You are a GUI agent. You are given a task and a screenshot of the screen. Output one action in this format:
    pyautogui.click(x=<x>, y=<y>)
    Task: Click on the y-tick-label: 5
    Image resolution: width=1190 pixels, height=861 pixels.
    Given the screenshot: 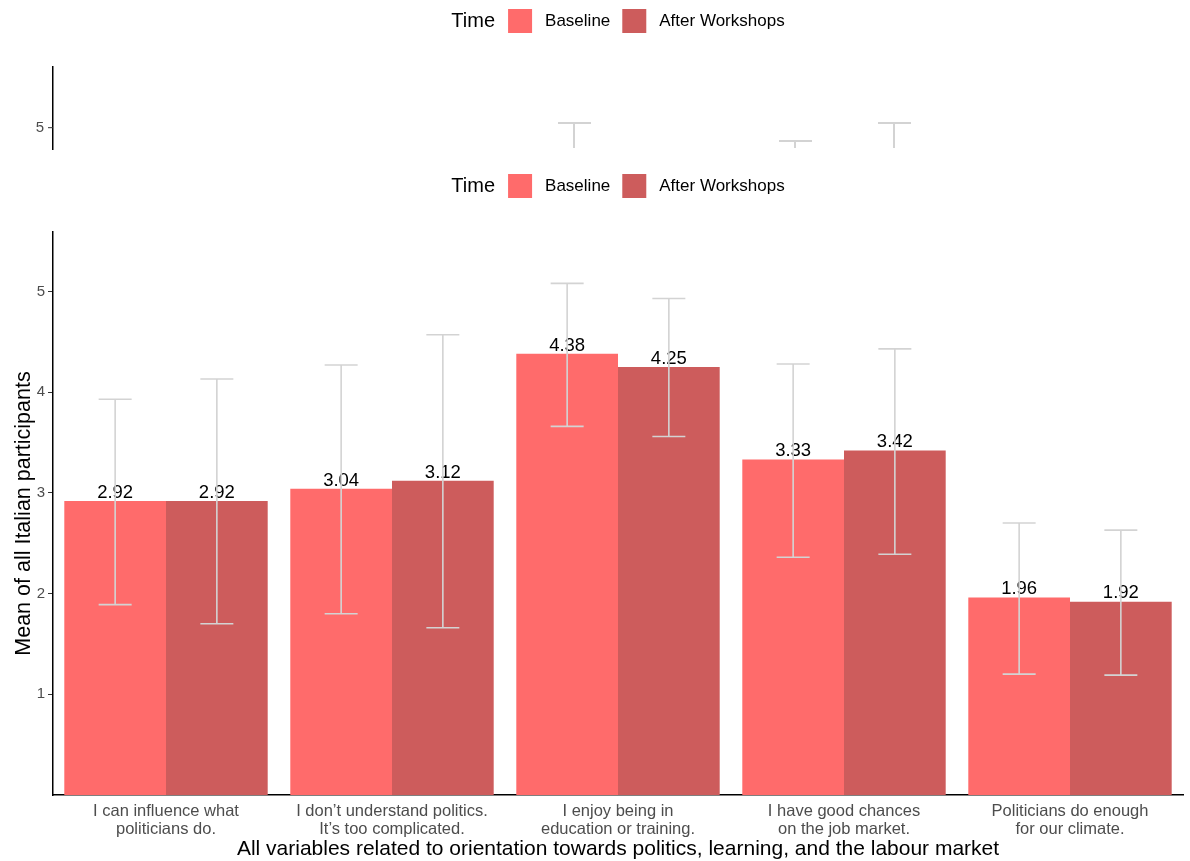 What is the action you would take?
    pyautogui.click(x=40, y=290)
    